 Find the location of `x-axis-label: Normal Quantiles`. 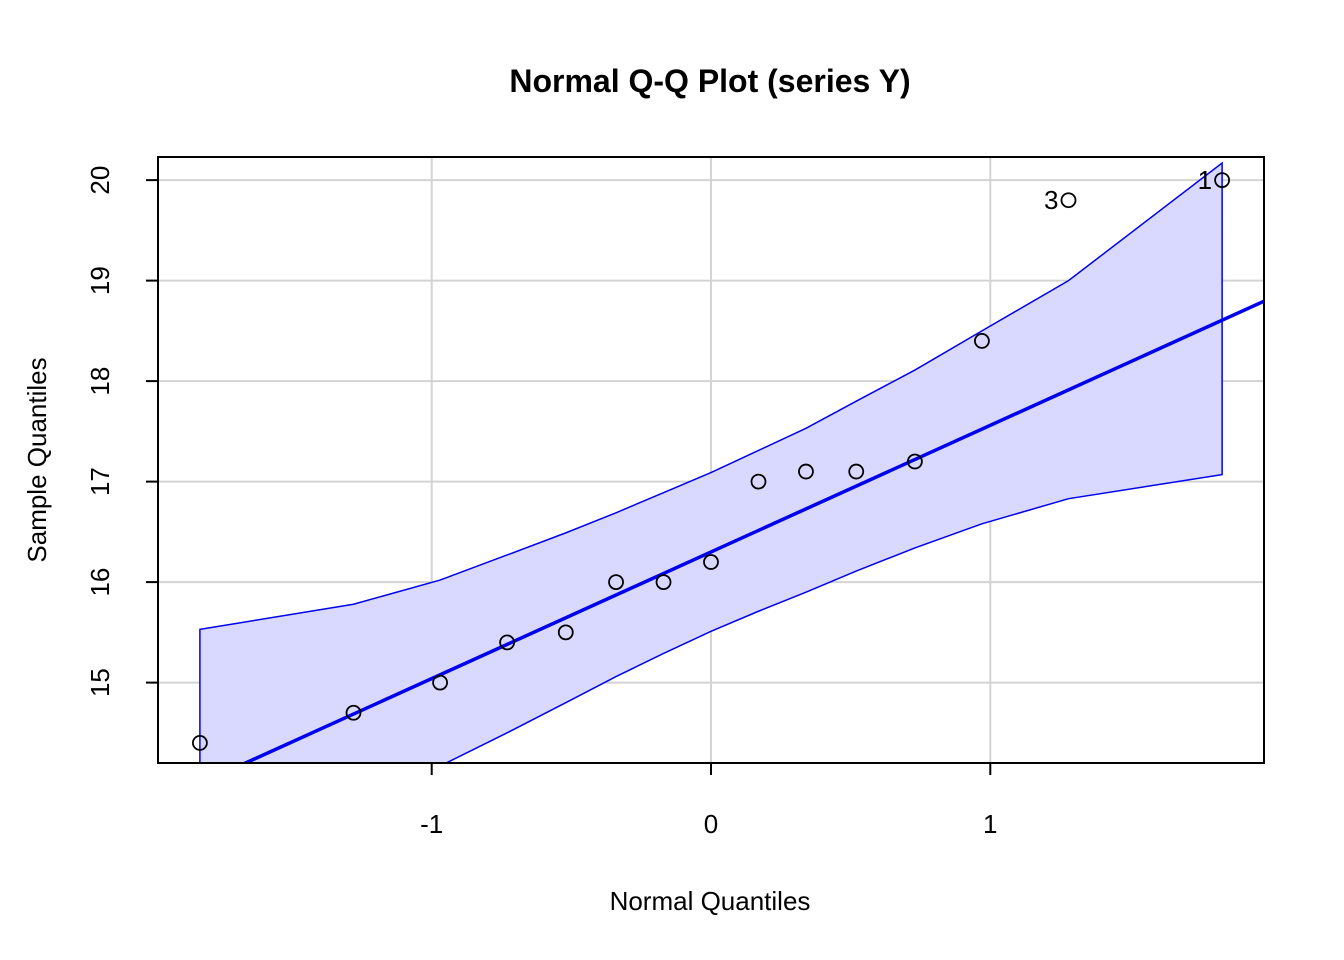

x-axis-label: Normal Quantiles is located at coordinates (710, 901).